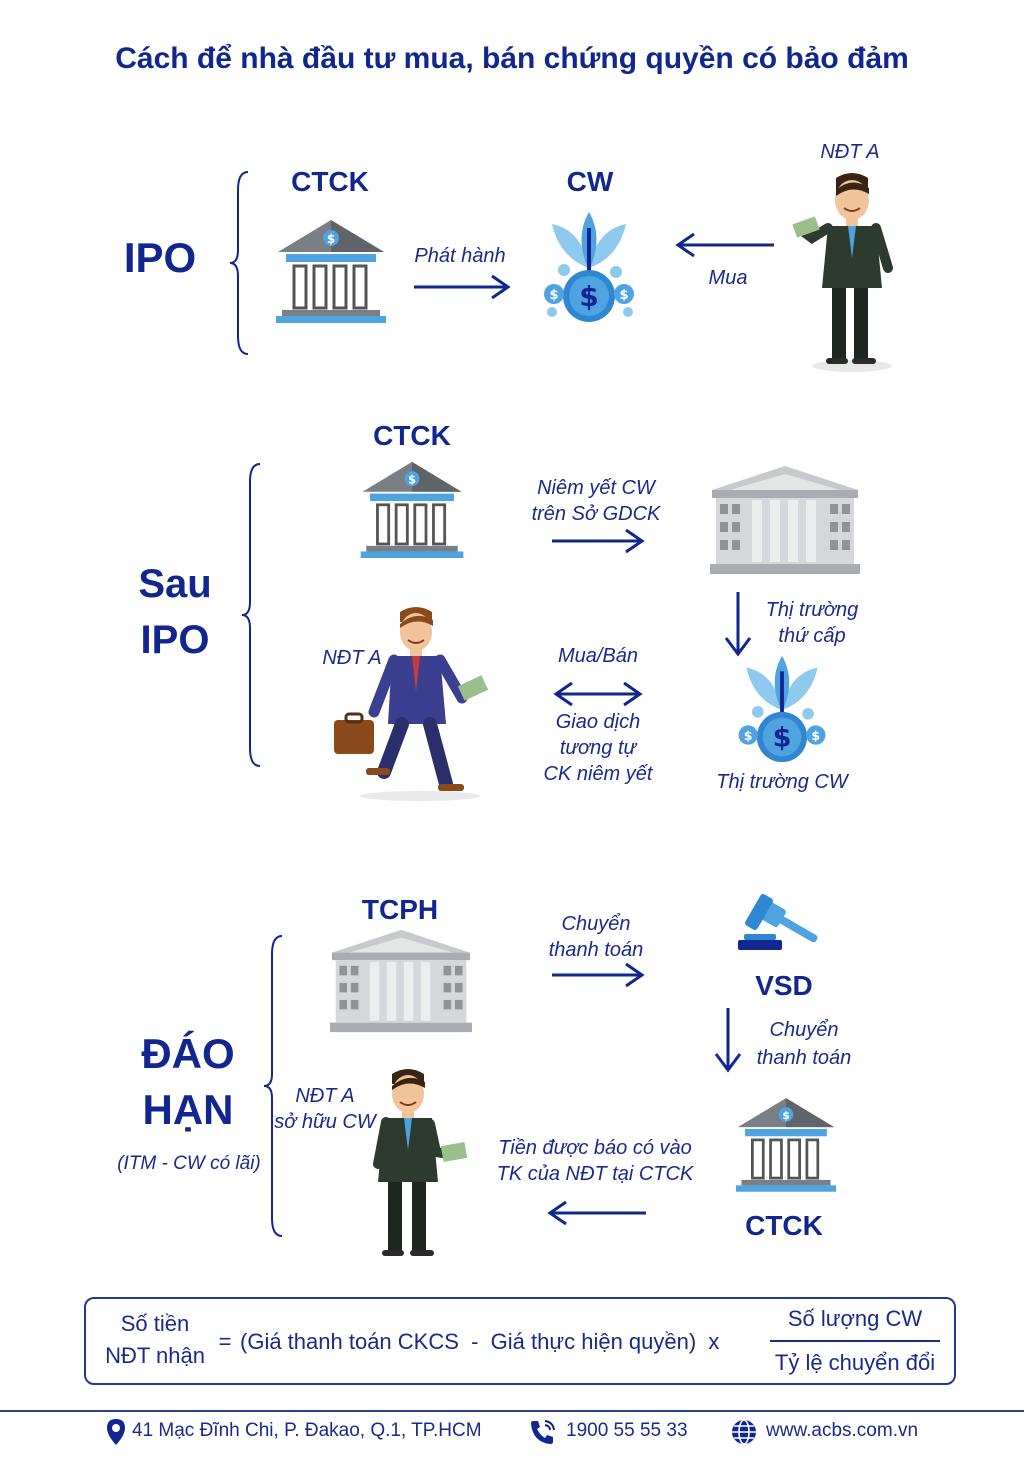  Describe the element at coordinates (812, 636) in the screenshot. I see `secondary-label-line2: thứ cấp` at that location.